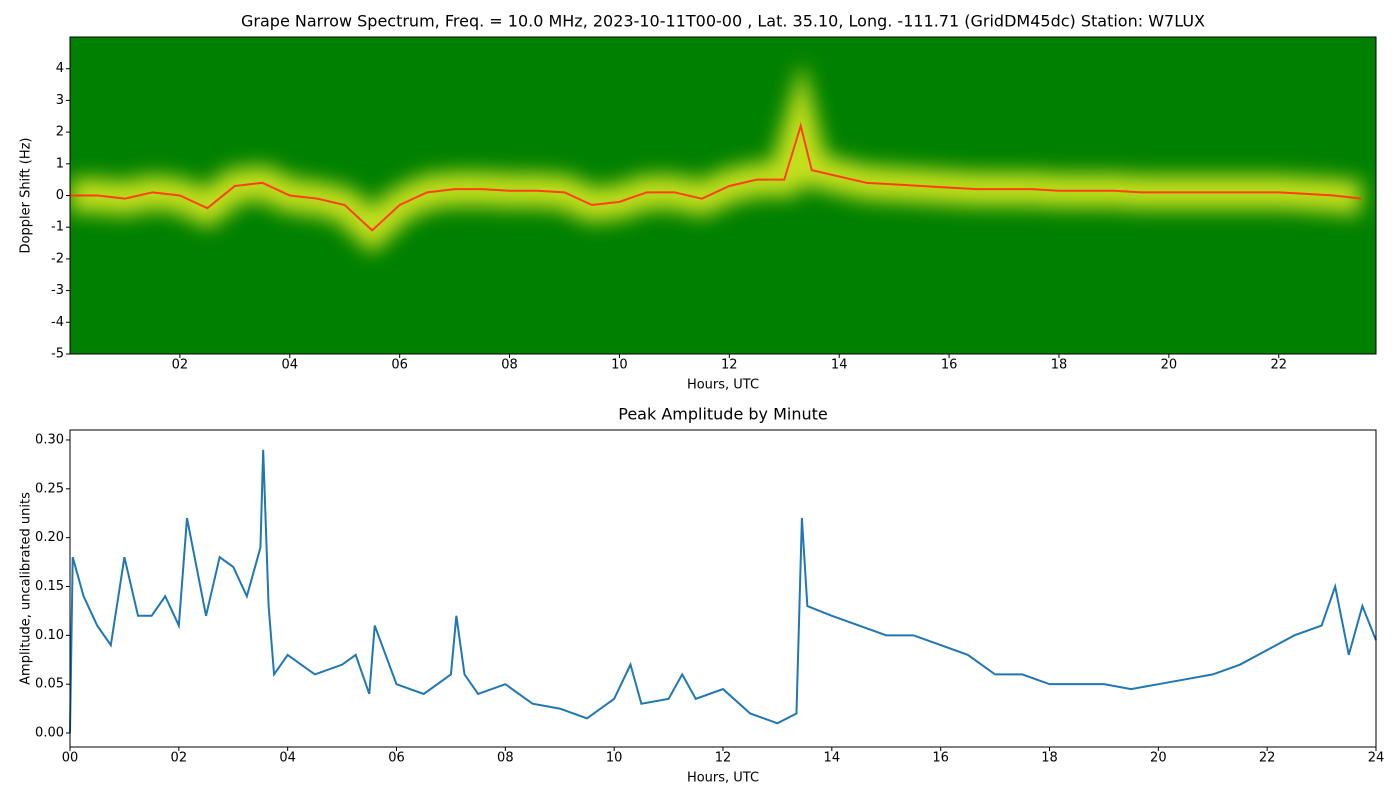  Describe the element at coordinates (70, 758) in the screenshot. I see `x-tick-label: 00` at that location.